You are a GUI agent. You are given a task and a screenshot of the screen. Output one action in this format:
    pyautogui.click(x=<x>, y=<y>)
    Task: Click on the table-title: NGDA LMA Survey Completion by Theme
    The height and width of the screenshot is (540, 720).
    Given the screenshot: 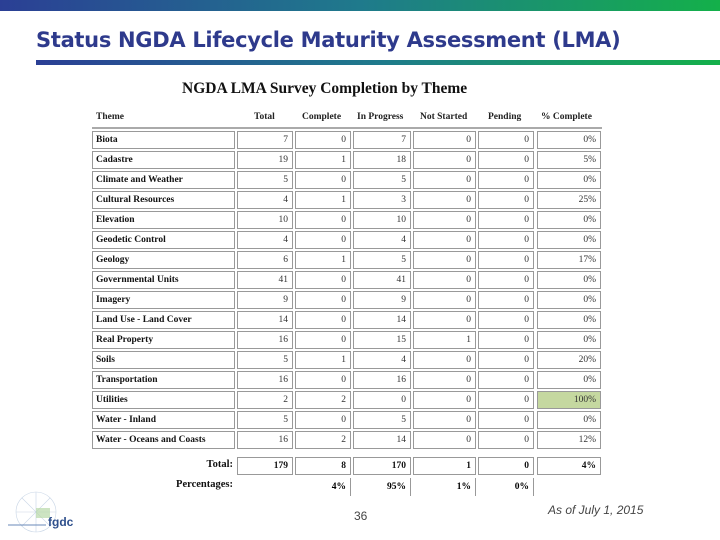 What is the action you would take?
    pyautogui.click(x=325, y=88)
    